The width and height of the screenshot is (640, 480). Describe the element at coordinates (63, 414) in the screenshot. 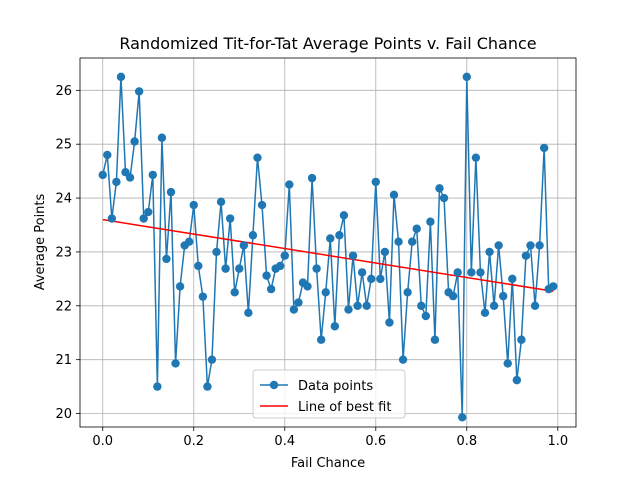

I see `y-tick-label: 20` at that location.